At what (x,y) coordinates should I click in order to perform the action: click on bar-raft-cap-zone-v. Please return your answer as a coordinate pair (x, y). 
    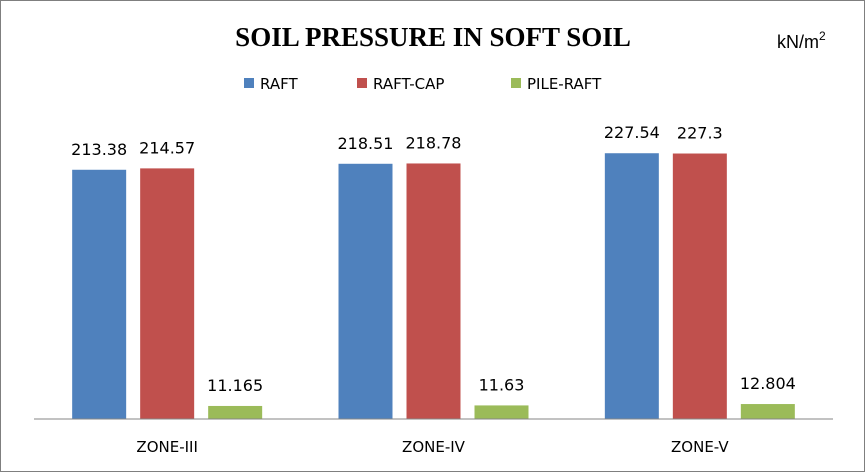
    Looking at the image, I should click on (699, 286).